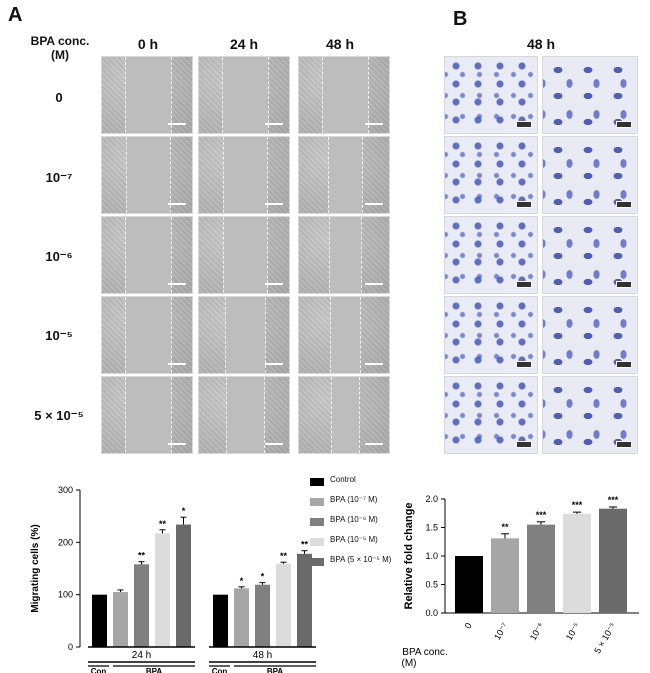  What do you see at coordinates (361, 559) in the screenshot?
I see `legend-label-bpa-5e-5: BPA (5 × 10⁻⁵ M)` at bounding box center [361, 559].